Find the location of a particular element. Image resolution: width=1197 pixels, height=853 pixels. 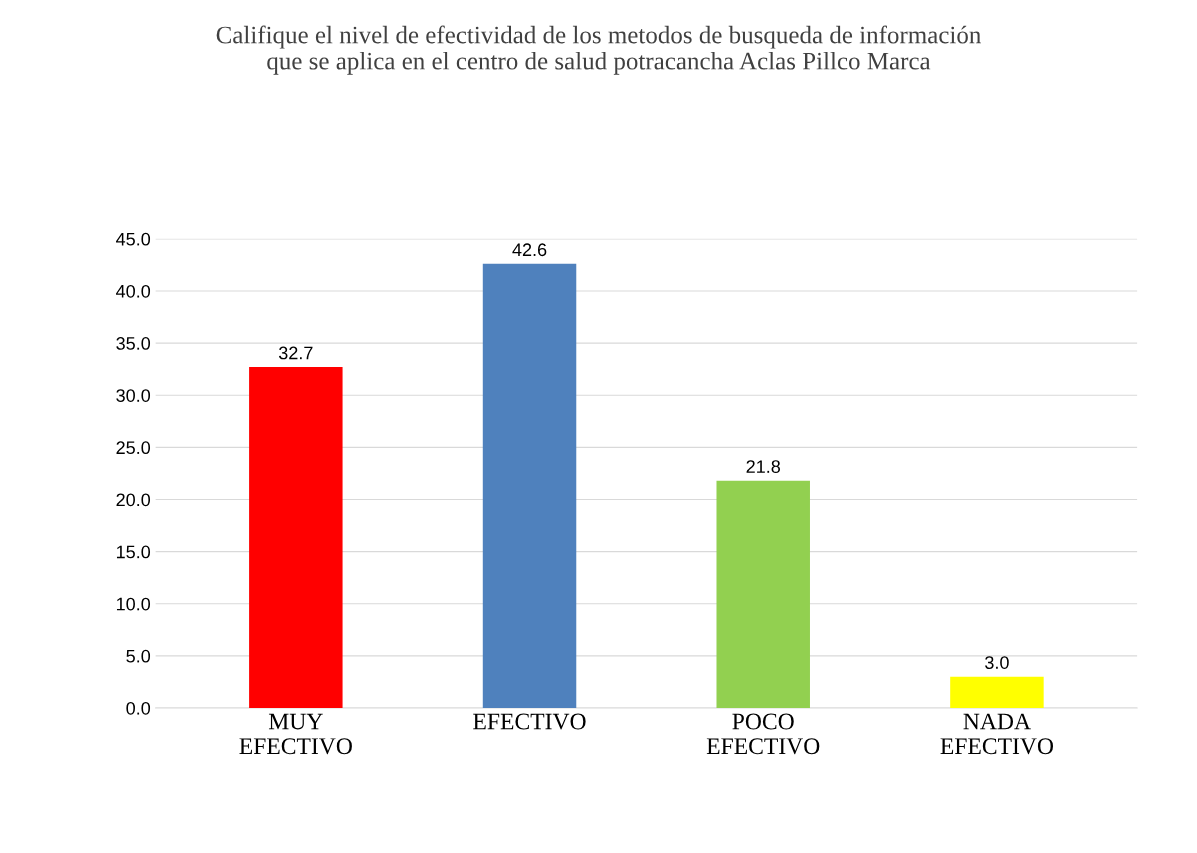

data-label: 21.8 is located at coordinates (763, 466).